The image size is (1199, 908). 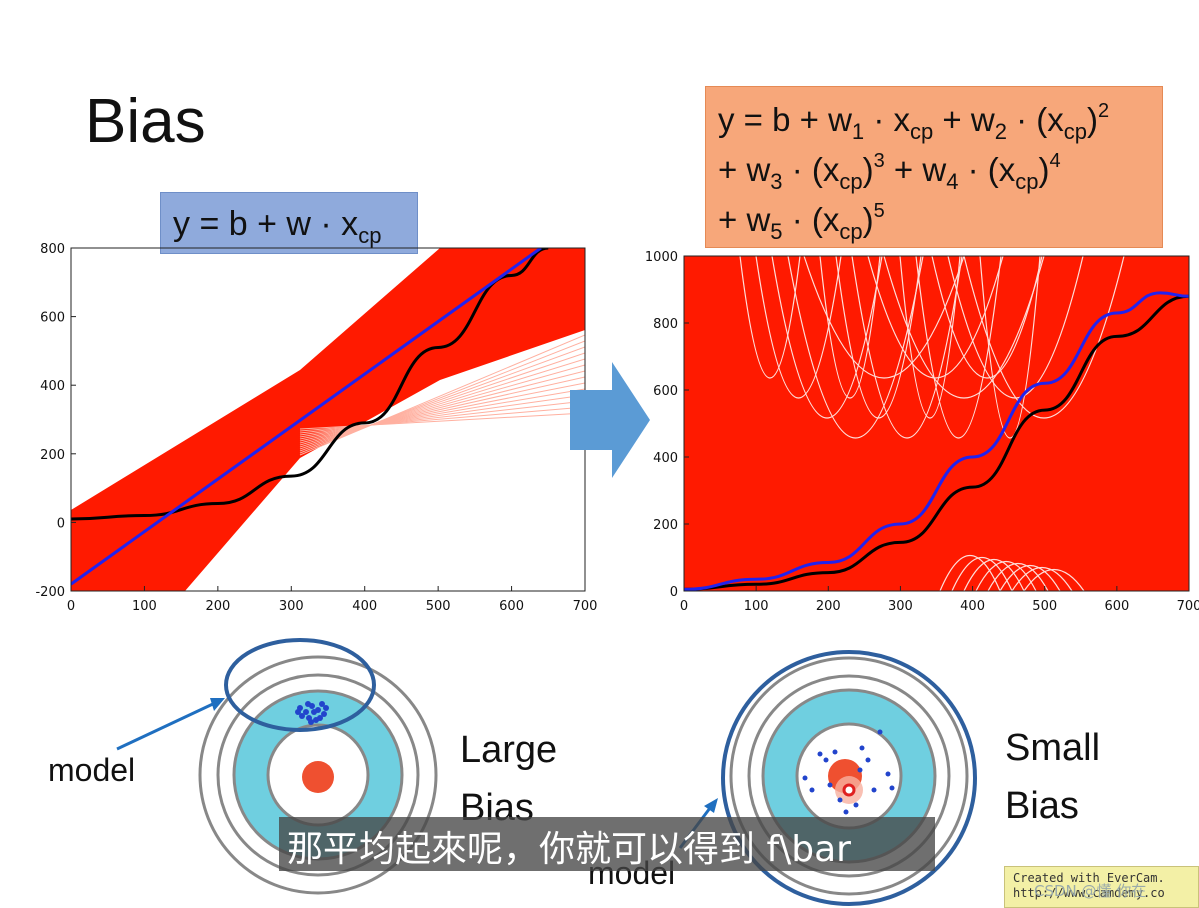 I want to click on line2-part: 3, so click(x=879, y=161).